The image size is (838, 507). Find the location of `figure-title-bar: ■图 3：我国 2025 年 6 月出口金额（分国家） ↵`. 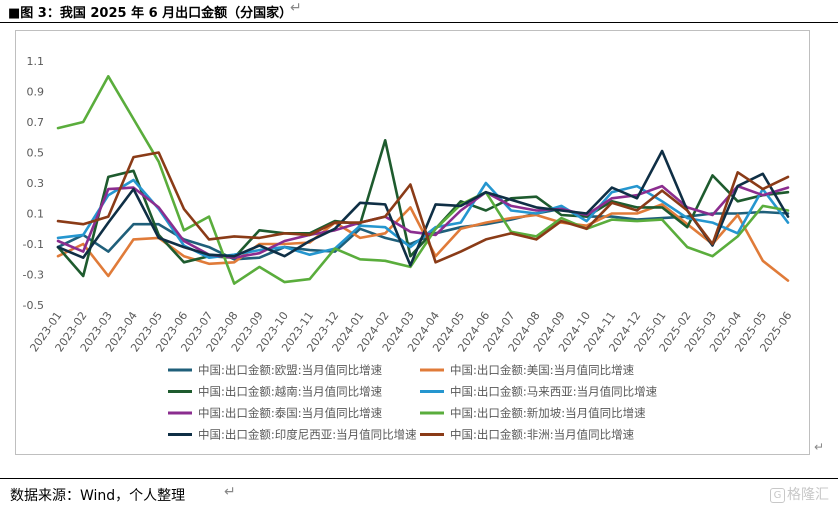

figure-title-bar: ■图 3：我国 2025 年 6 月出口金额（分国家） ↵ is located at coordinates (419, 11).